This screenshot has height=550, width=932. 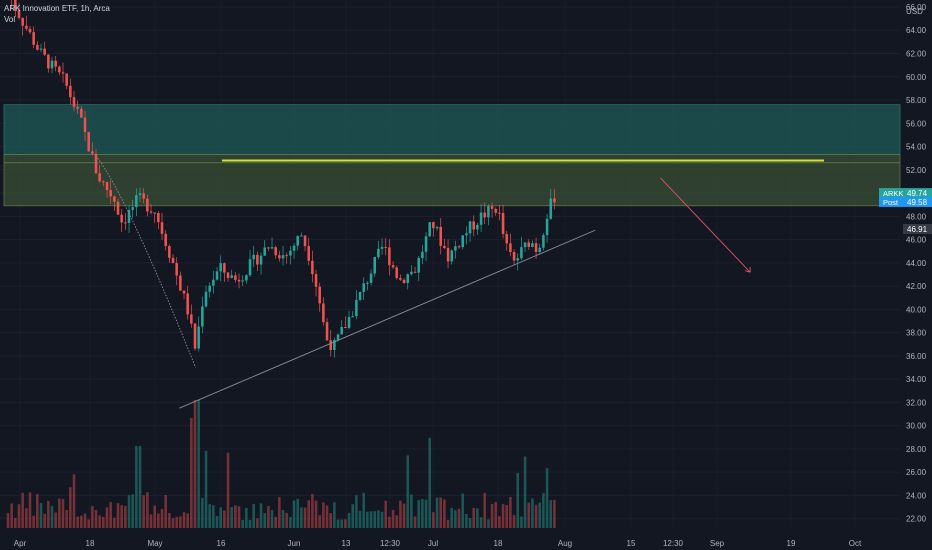 I want to click on x-tick-label: 19, so click(x=791, y=543).